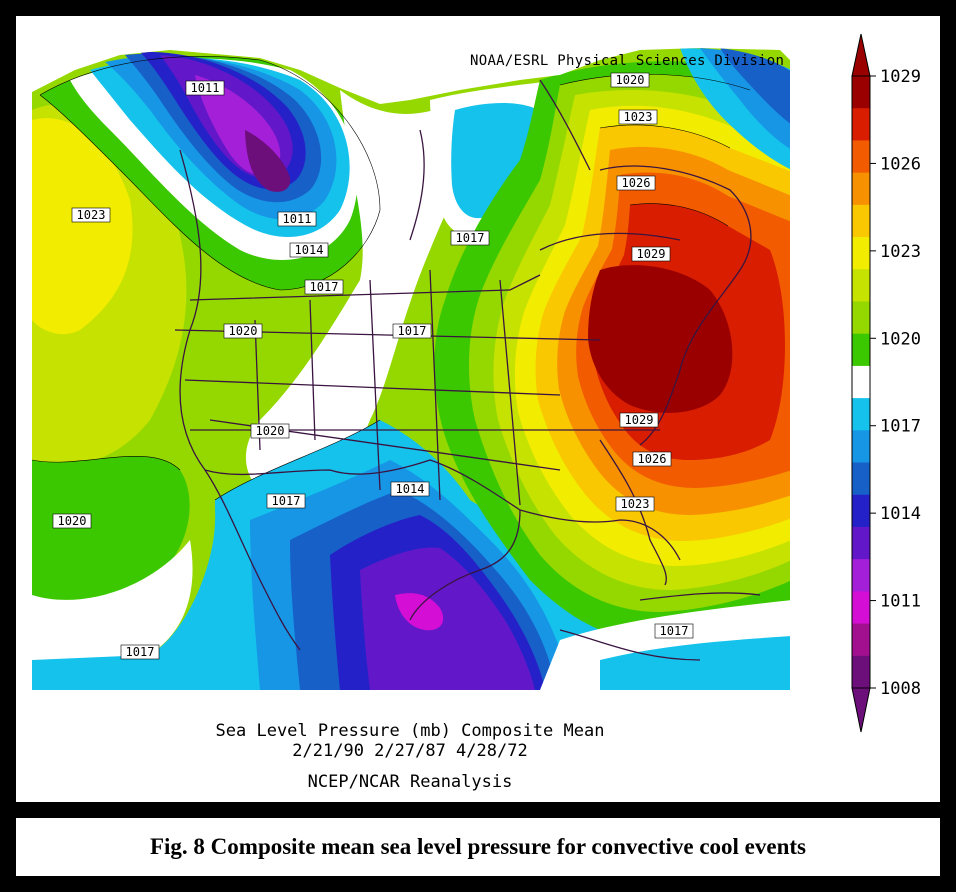  I want to click on colorbar-tick-label: 1026, so click(900, 164).